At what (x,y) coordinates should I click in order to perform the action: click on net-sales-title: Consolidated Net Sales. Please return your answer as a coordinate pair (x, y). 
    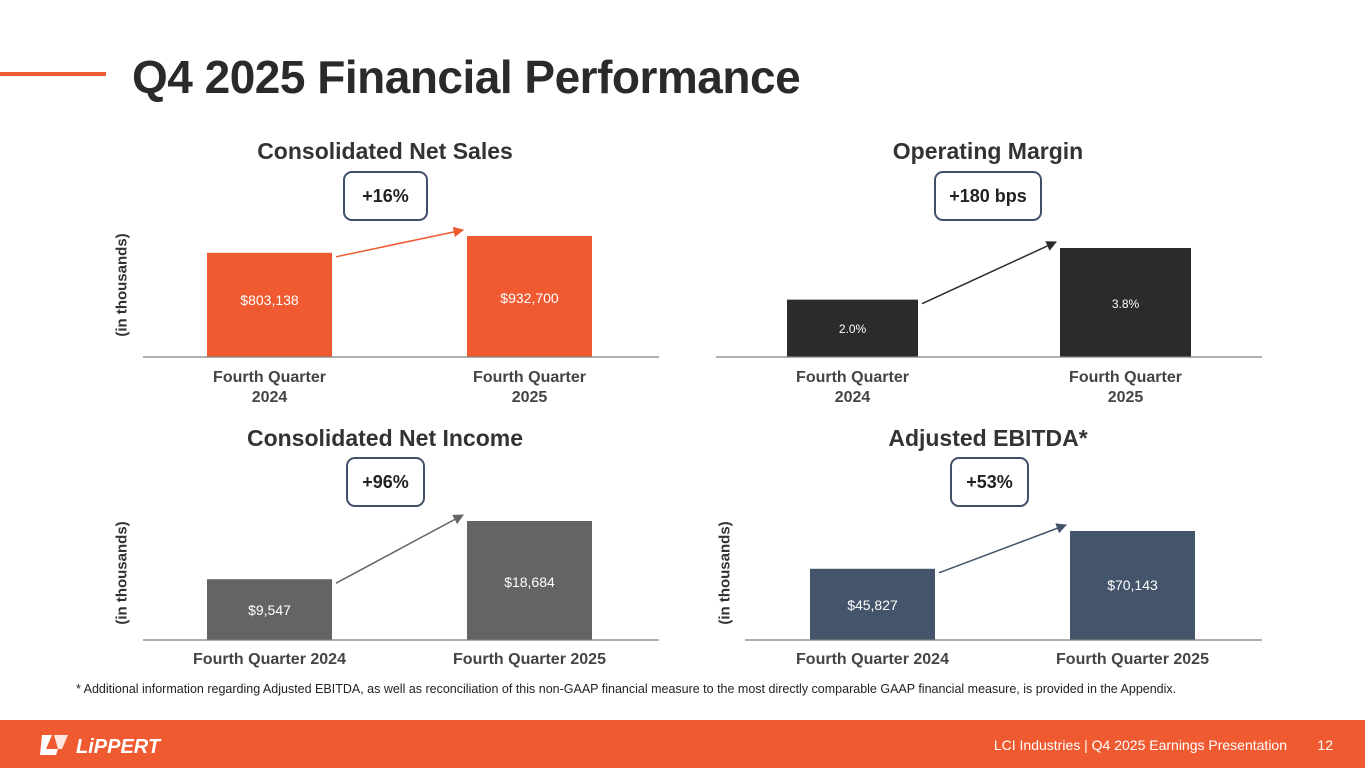
    Looking at the image, I should click on (385, 151).